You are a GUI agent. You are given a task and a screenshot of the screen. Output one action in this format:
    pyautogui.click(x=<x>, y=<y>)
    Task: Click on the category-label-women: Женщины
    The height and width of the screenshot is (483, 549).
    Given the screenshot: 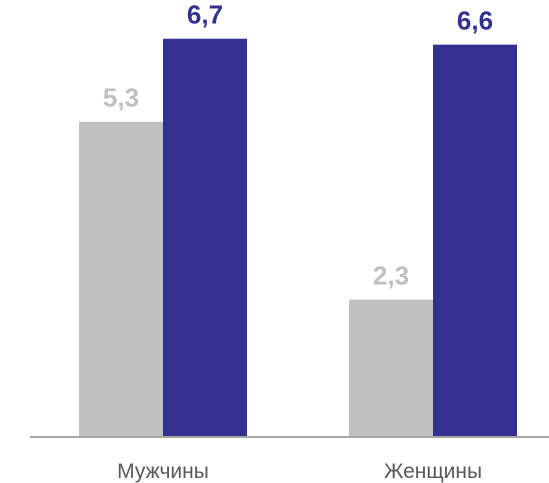 What is the action you would take?
    pyautogui.click(x=433, y=471)
    